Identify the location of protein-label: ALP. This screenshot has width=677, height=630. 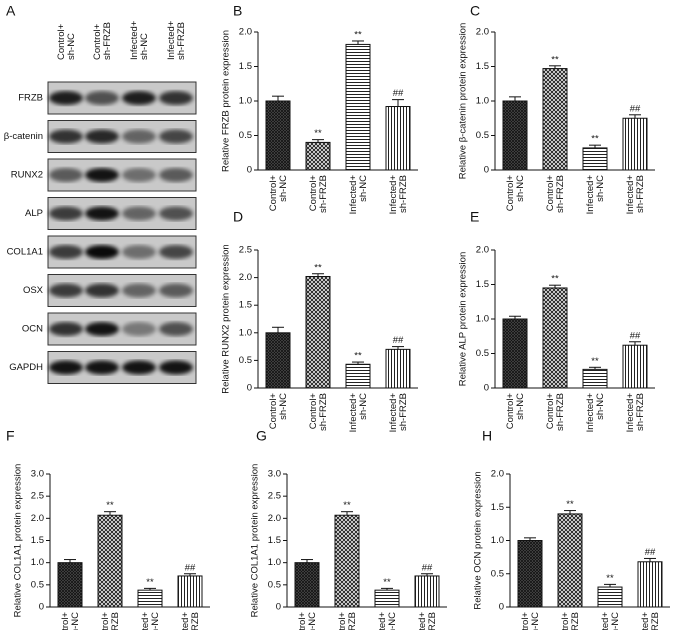
(34, 213).